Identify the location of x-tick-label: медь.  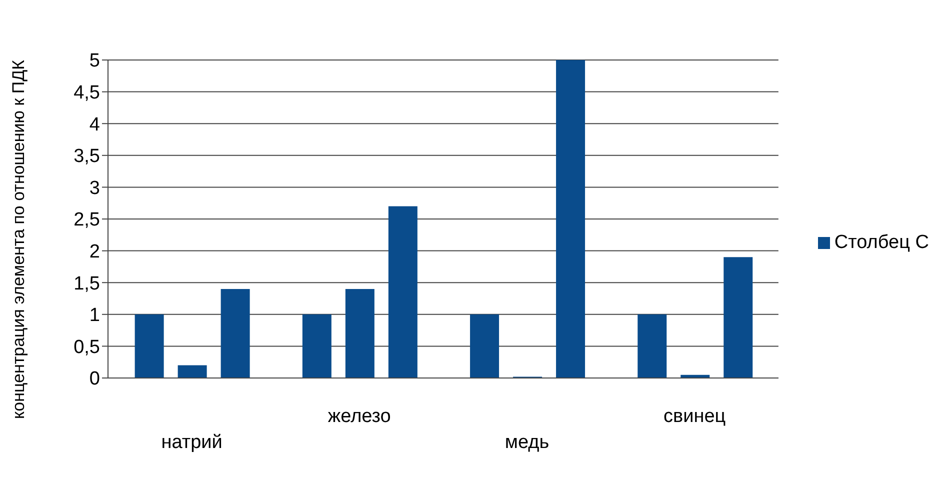
(527, 442).